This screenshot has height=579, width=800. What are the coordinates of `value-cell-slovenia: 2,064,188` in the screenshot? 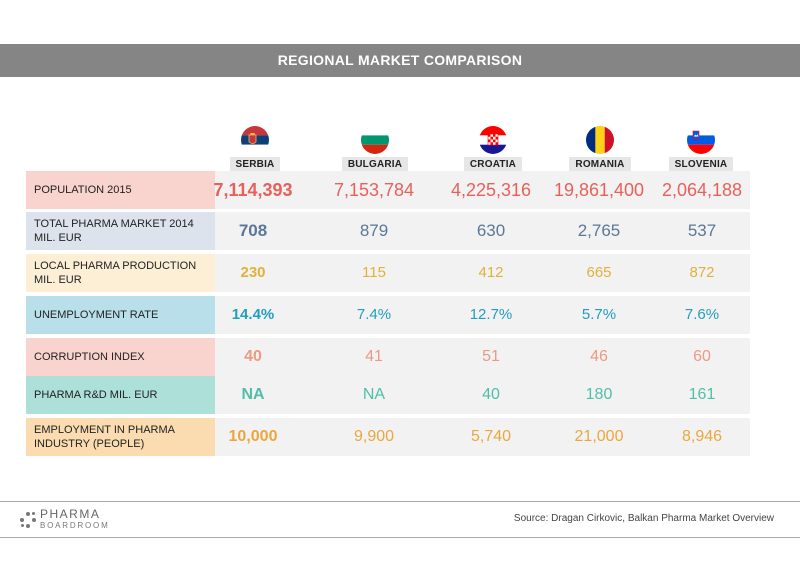 It's located at (702, 190).